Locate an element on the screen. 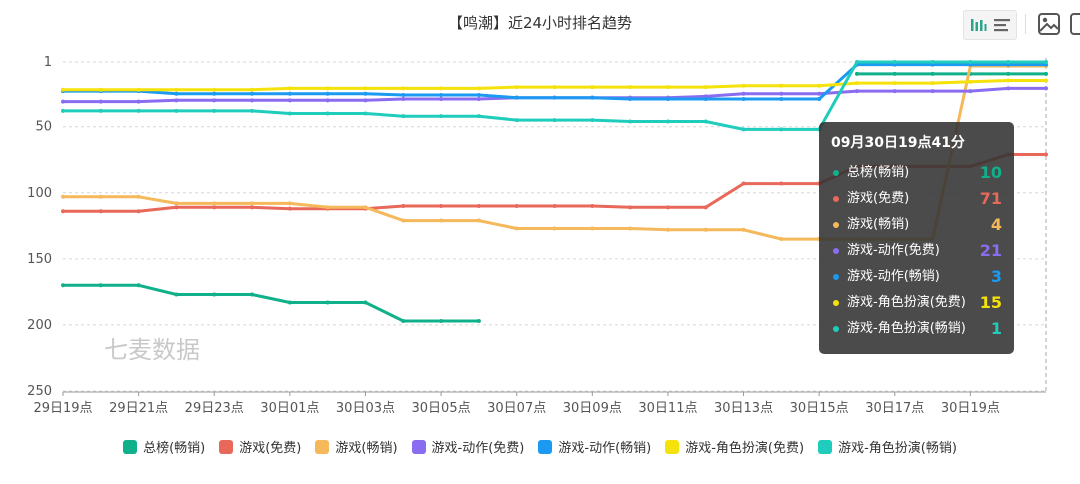  legend-item: 游戏-角色扮演(畅销) is located at coordinates (887, 446).